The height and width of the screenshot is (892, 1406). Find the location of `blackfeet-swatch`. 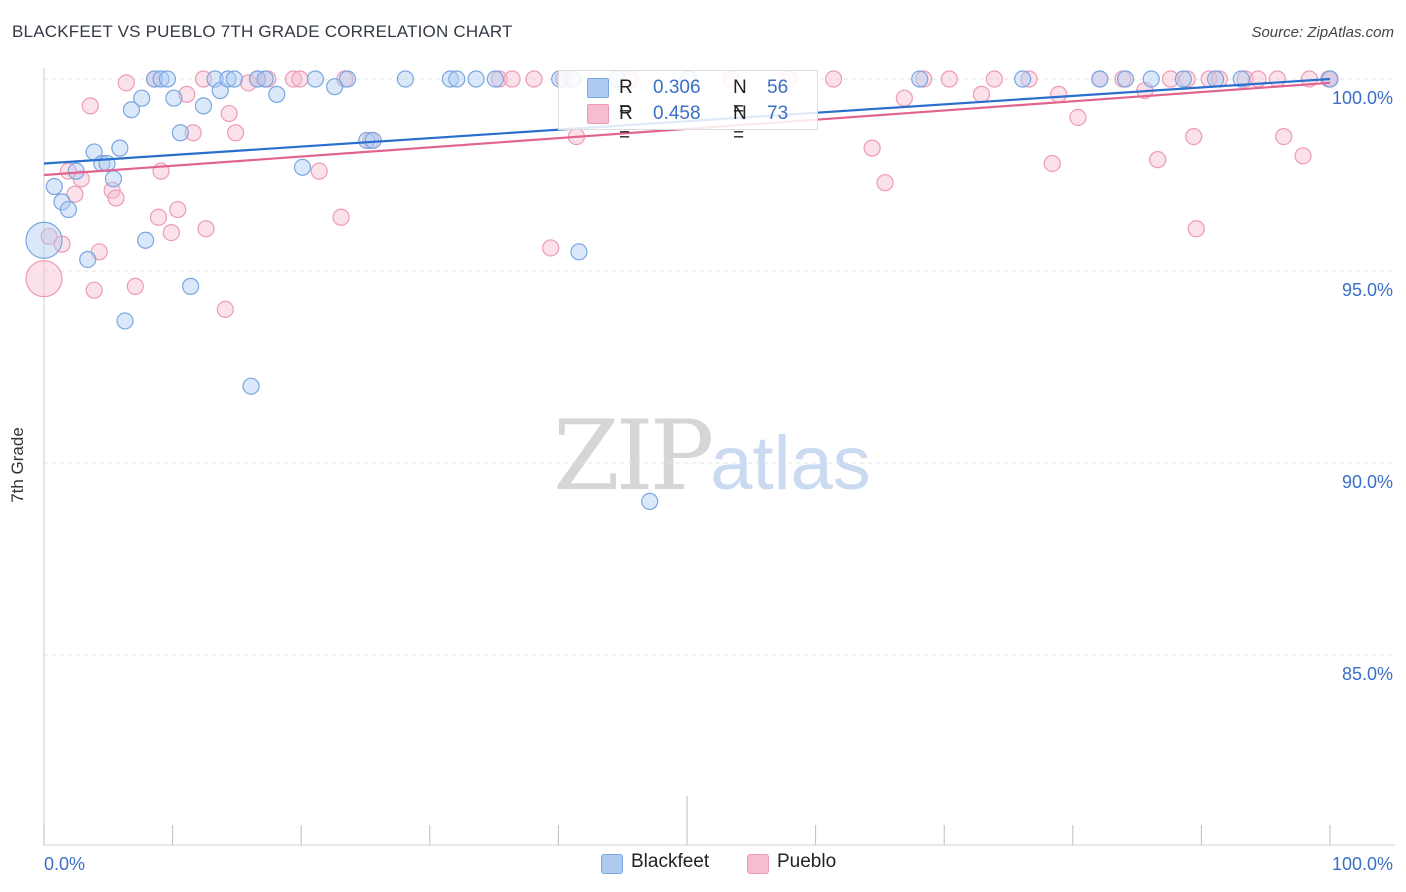

blackfeet-swatch is located at coordinates (598, 88).